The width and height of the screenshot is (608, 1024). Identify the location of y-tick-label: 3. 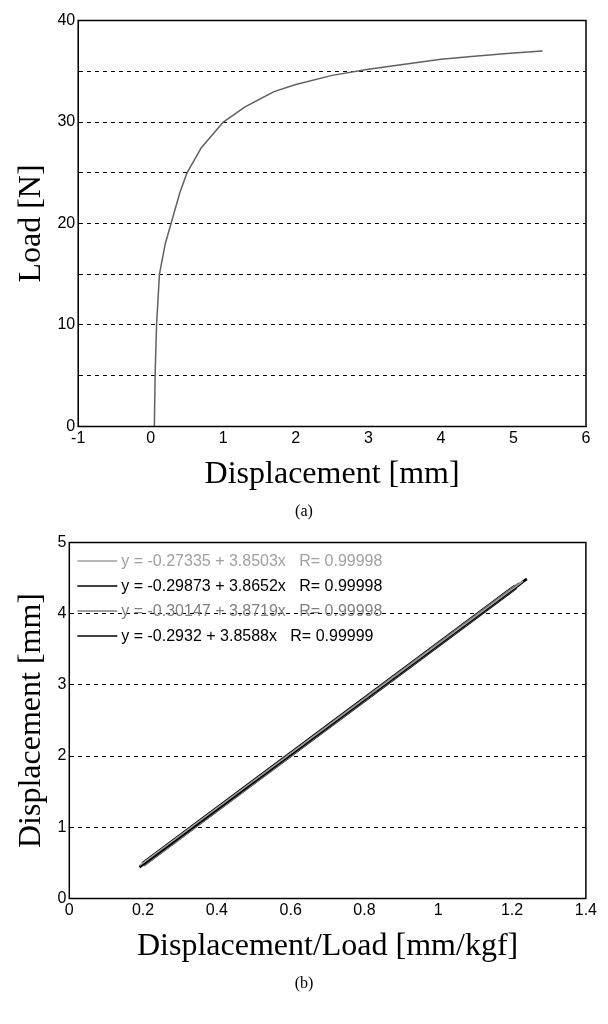
(62, 684).